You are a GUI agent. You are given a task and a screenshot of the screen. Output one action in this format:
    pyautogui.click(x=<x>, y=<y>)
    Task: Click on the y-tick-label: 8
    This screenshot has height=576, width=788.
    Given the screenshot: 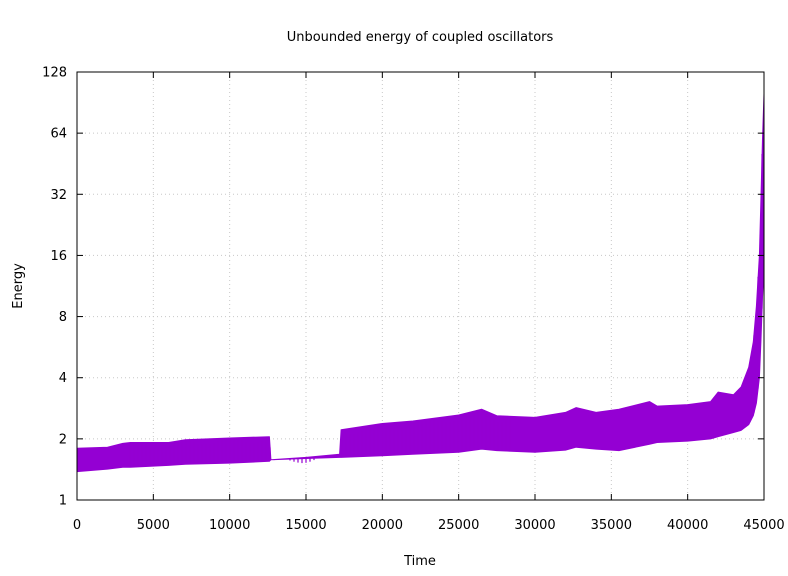 What is the action you would take?
    pyautogui.click(x=63, y=317)
    